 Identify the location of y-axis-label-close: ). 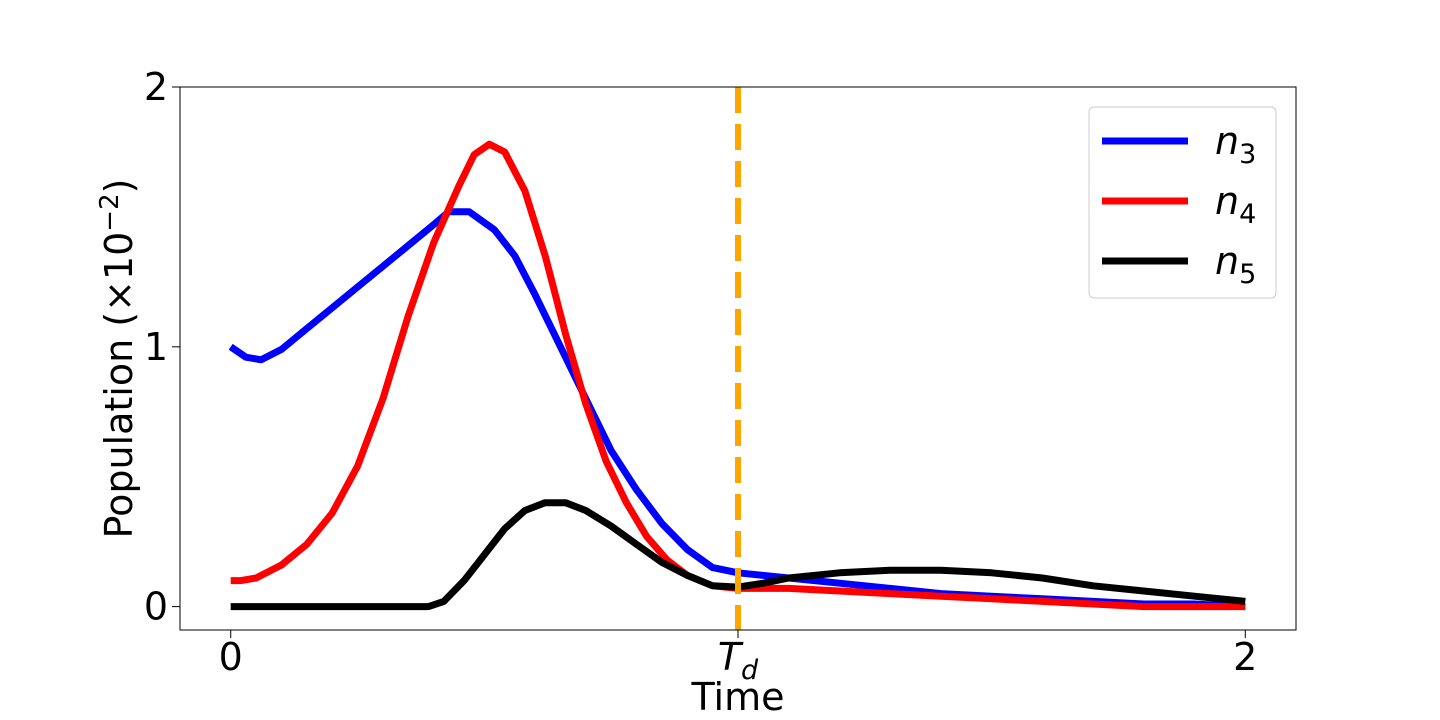
(119, 186).